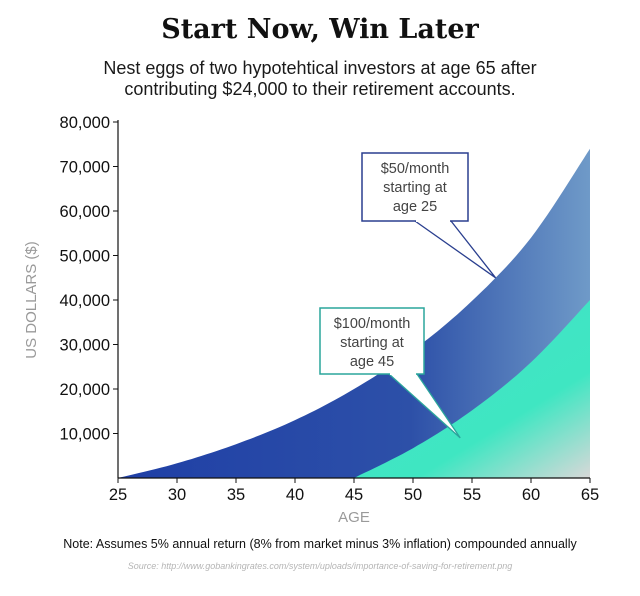  Describe the element at coordinates (85, 123) in the screenshot. I see `y-tick-label: 80,000` at that location.